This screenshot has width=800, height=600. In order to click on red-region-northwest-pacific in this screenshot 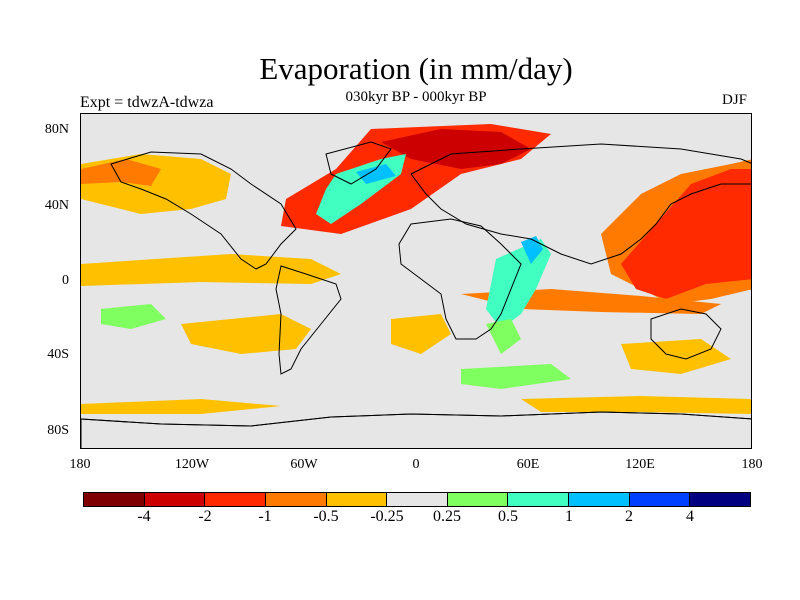, I will do `click(686, 234)`.